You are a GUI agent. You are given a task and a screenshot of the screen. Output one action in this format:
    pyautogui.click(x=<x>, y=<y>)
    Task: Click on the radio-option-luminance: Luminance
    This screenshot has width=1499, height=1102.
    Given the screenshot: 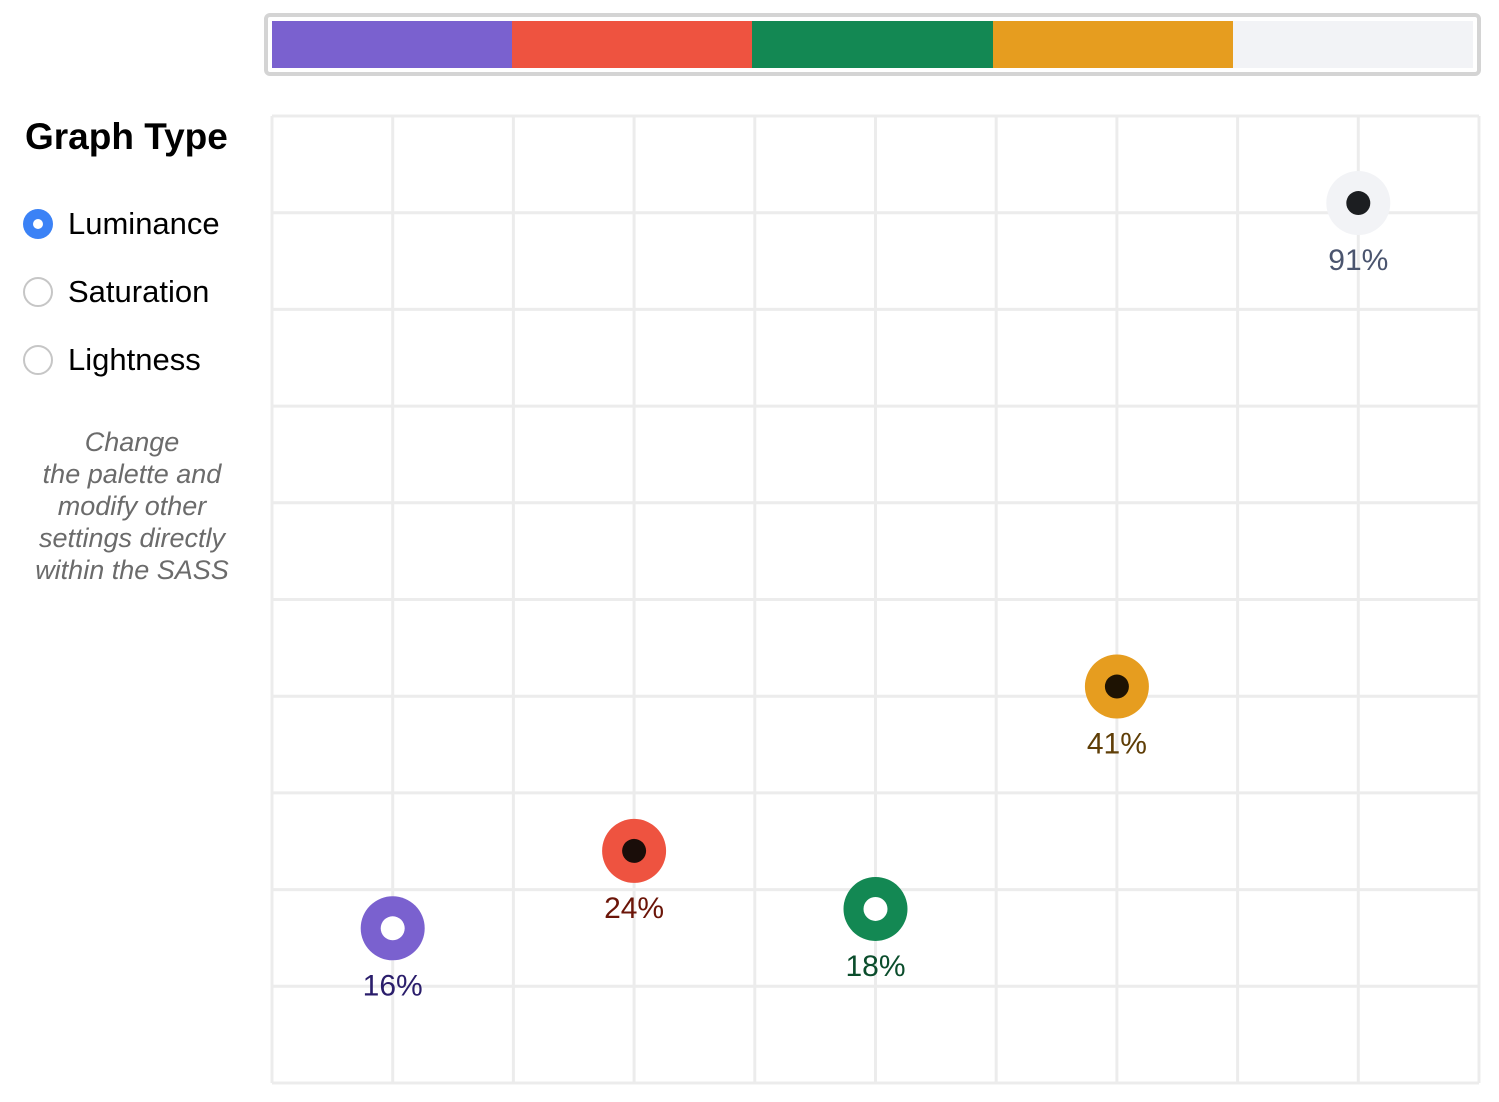 What is the action you would take?
    pyautogui.click(x=121, y=224)
    